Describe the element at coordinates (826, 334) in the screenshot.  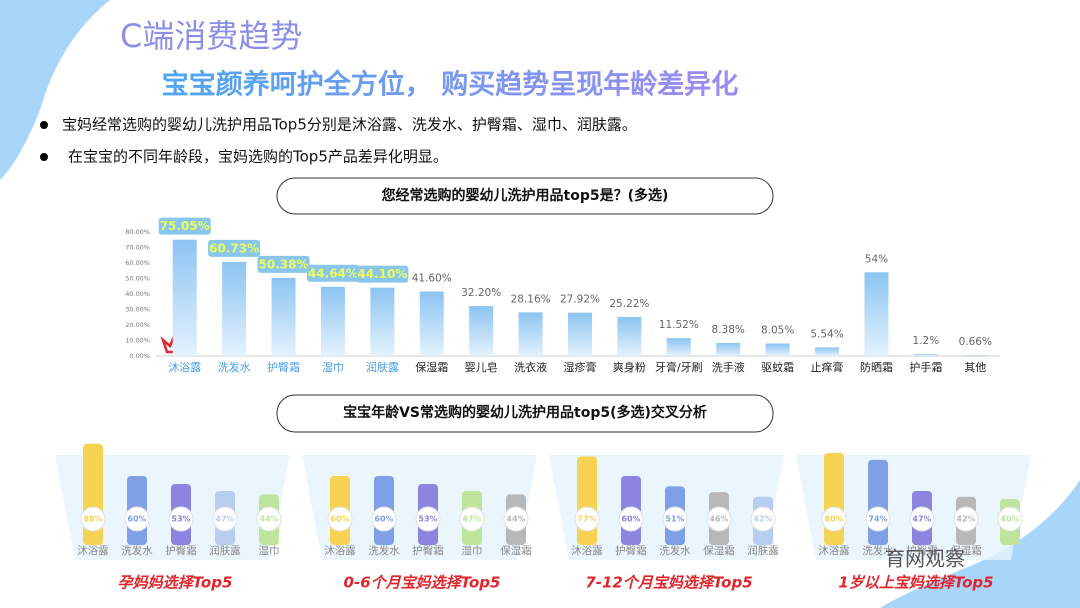
I see `value-label: 5.54%` at that location.